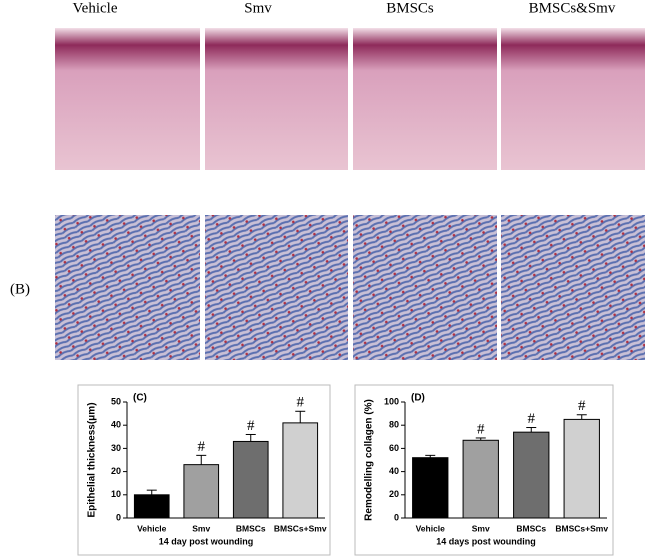 The width and height of the screenshot is (649, 559). I want to click on column-header: BMSCs, so click(410, 8).